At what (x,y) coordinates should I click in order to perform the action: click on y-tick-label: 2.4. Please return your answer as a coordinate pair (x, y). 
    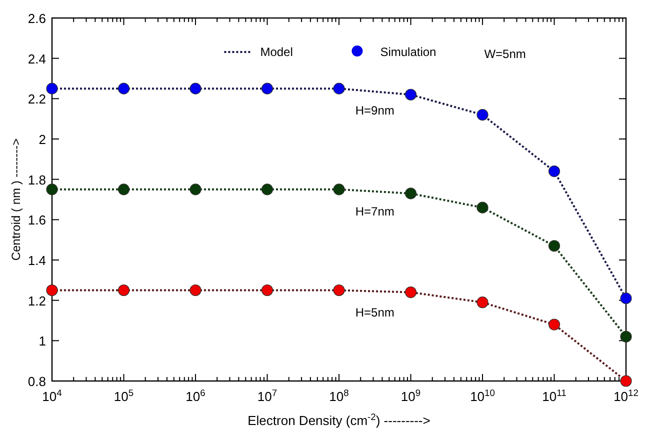
    Looking at the image, I should click on (37, 58).